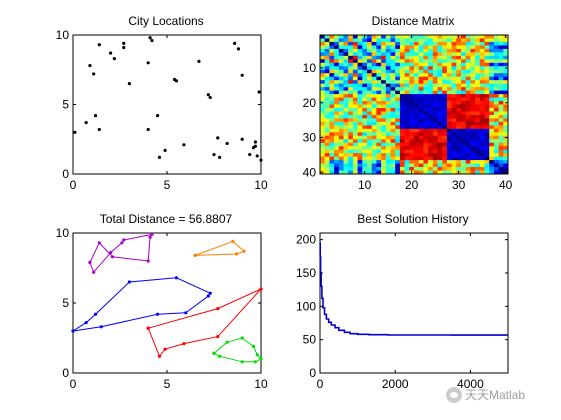 This screenshot has height=420, width=561. What do you see at coordinates (454, 394) in the screenshot?
I see `wechat-icon` at bounding box center [454, 394].